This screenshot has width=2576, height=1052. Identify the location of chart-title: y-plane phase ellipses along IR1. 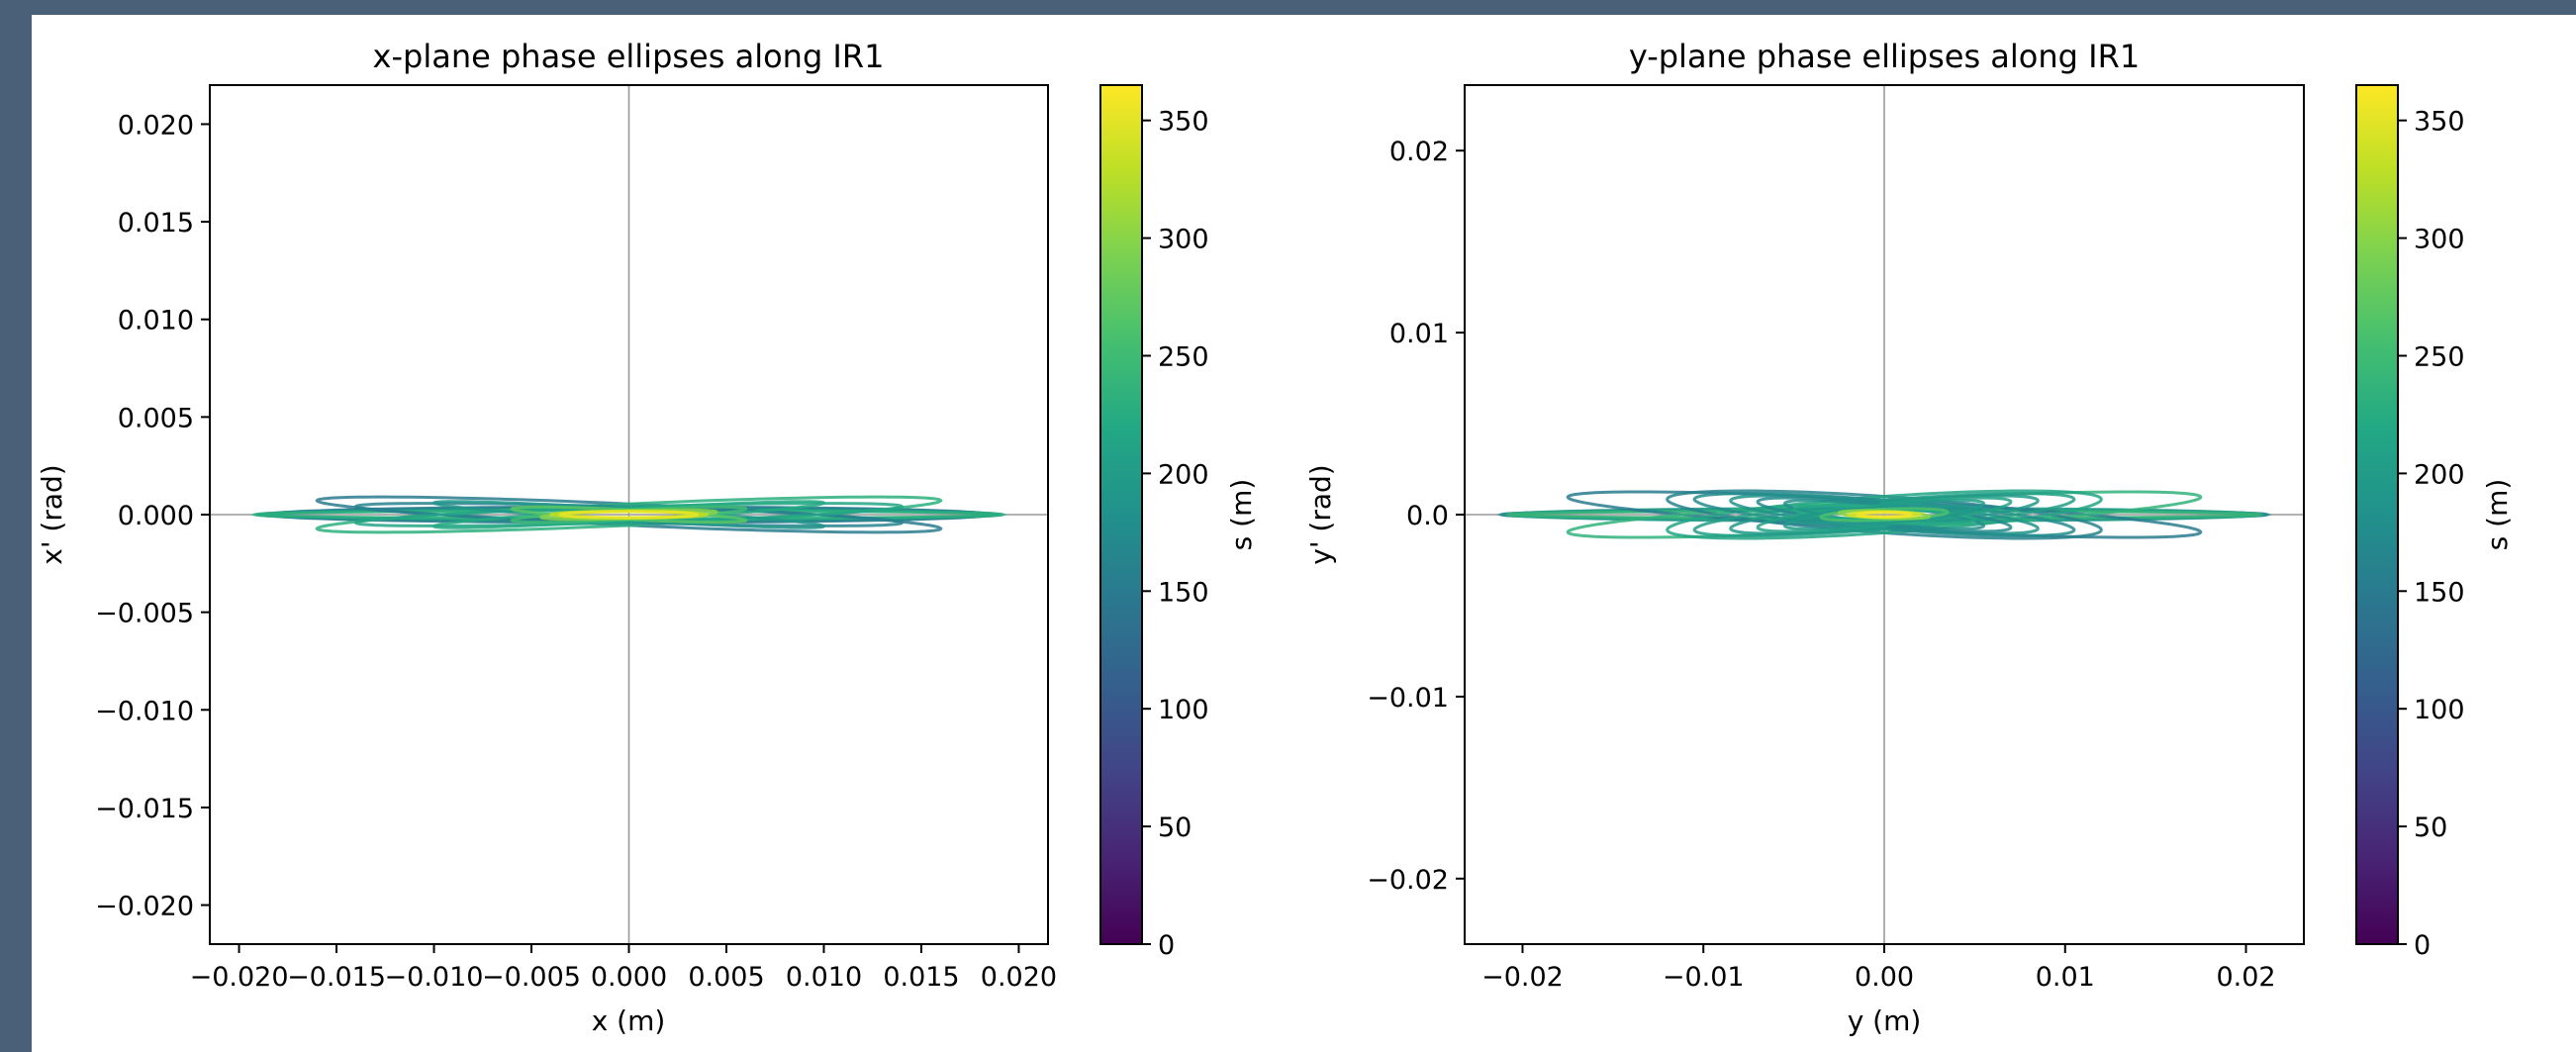
(1884, 57).